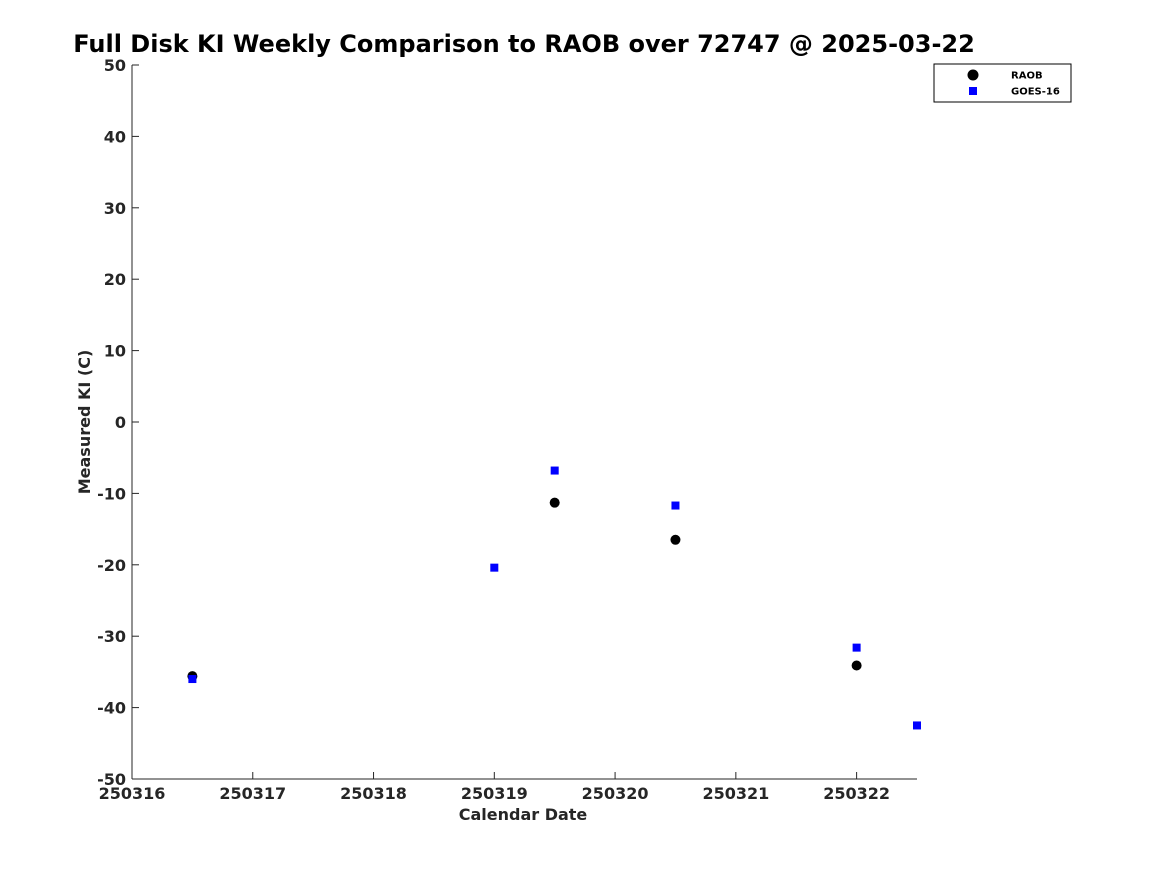 The image size is (1167, 875). What do you see at coordinates (735, 793) in the screenshot?
I see `x-tick-label: 250321` at bounding box center [735, 793].